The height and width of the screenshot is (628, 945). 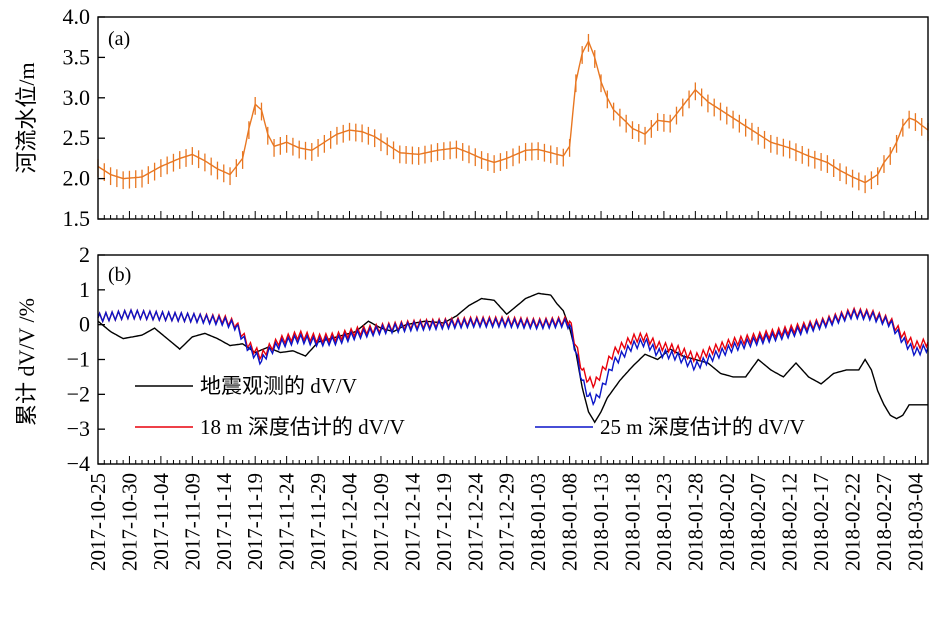 What do you see at coordinates (84, 289) in the screenshot?
I see `y-tick-label: 1` at bounding box center [84, 289].